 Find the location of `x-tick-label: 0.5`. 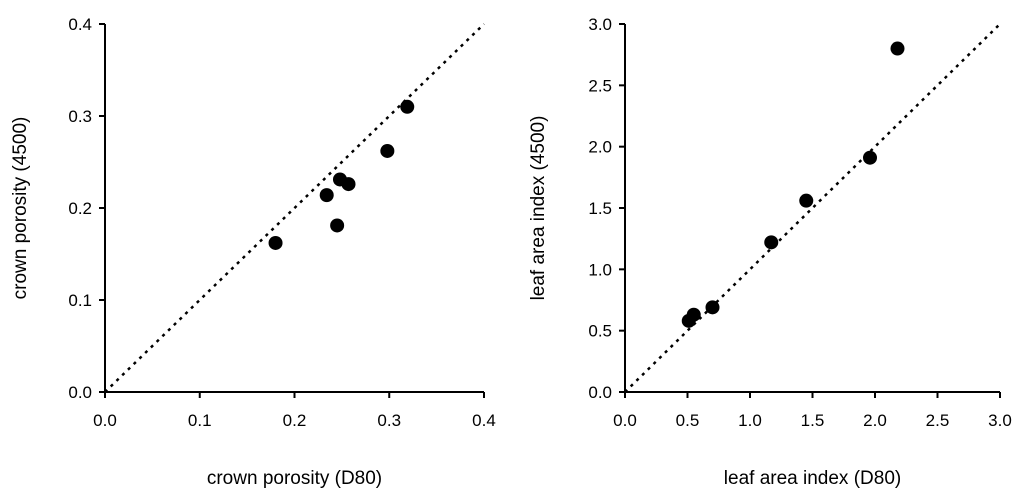

x-tick-label: 0.5 is located at coordinates (688, 420).